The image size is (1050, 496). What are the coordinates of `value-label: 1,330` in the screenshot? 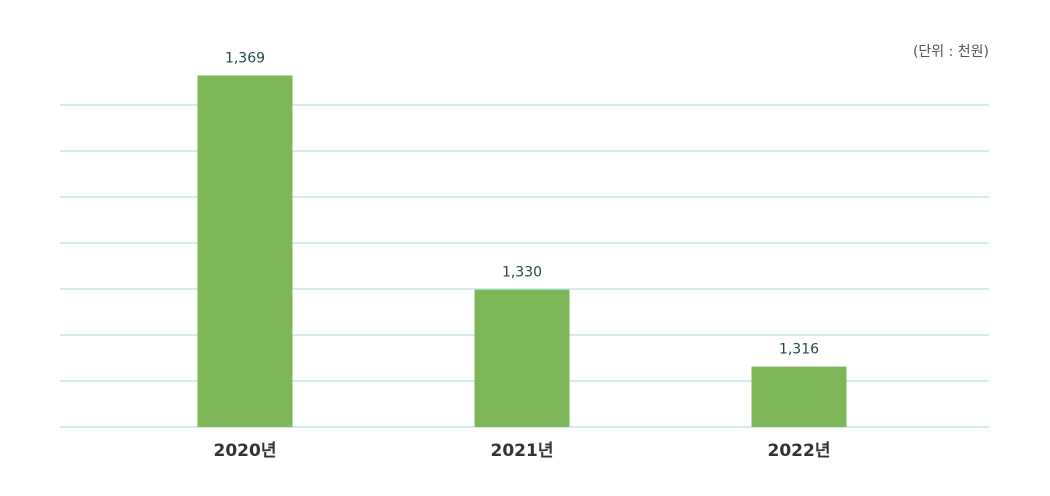 It's located at (522, 273).